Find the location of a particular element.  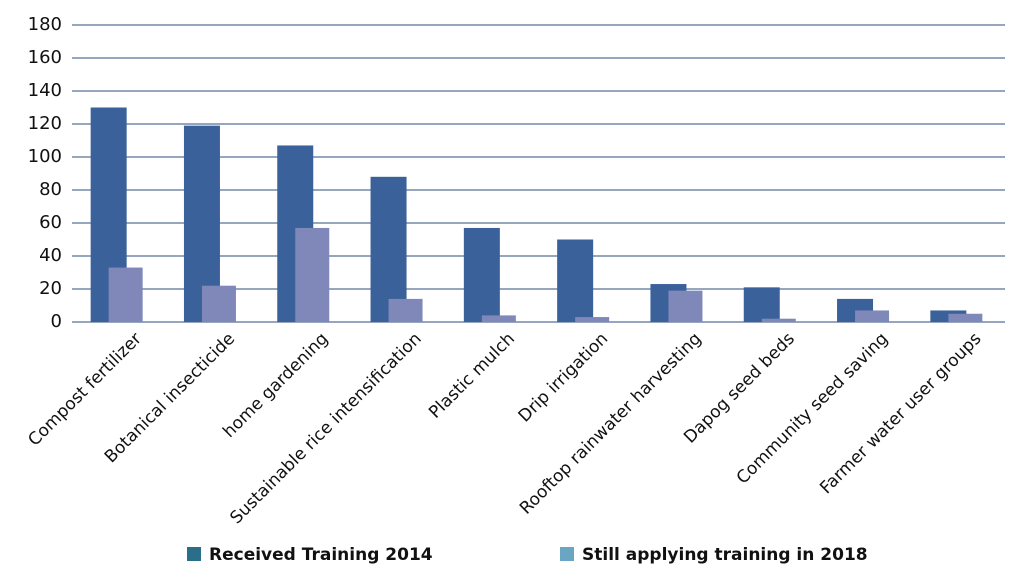

y-tick-label: 140 is located at coordinates (45, 90).